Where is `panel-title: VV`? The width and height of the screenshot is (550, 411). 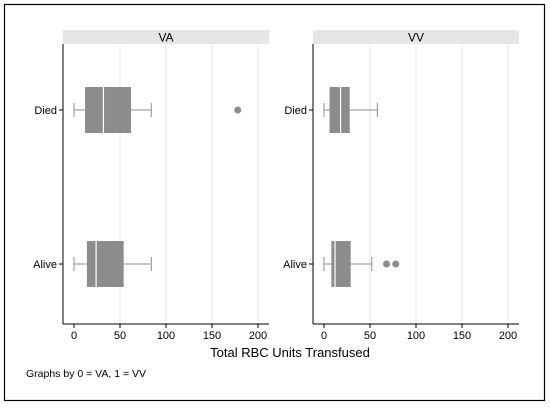
panel-title: VV is located at coordinates (416, 38).